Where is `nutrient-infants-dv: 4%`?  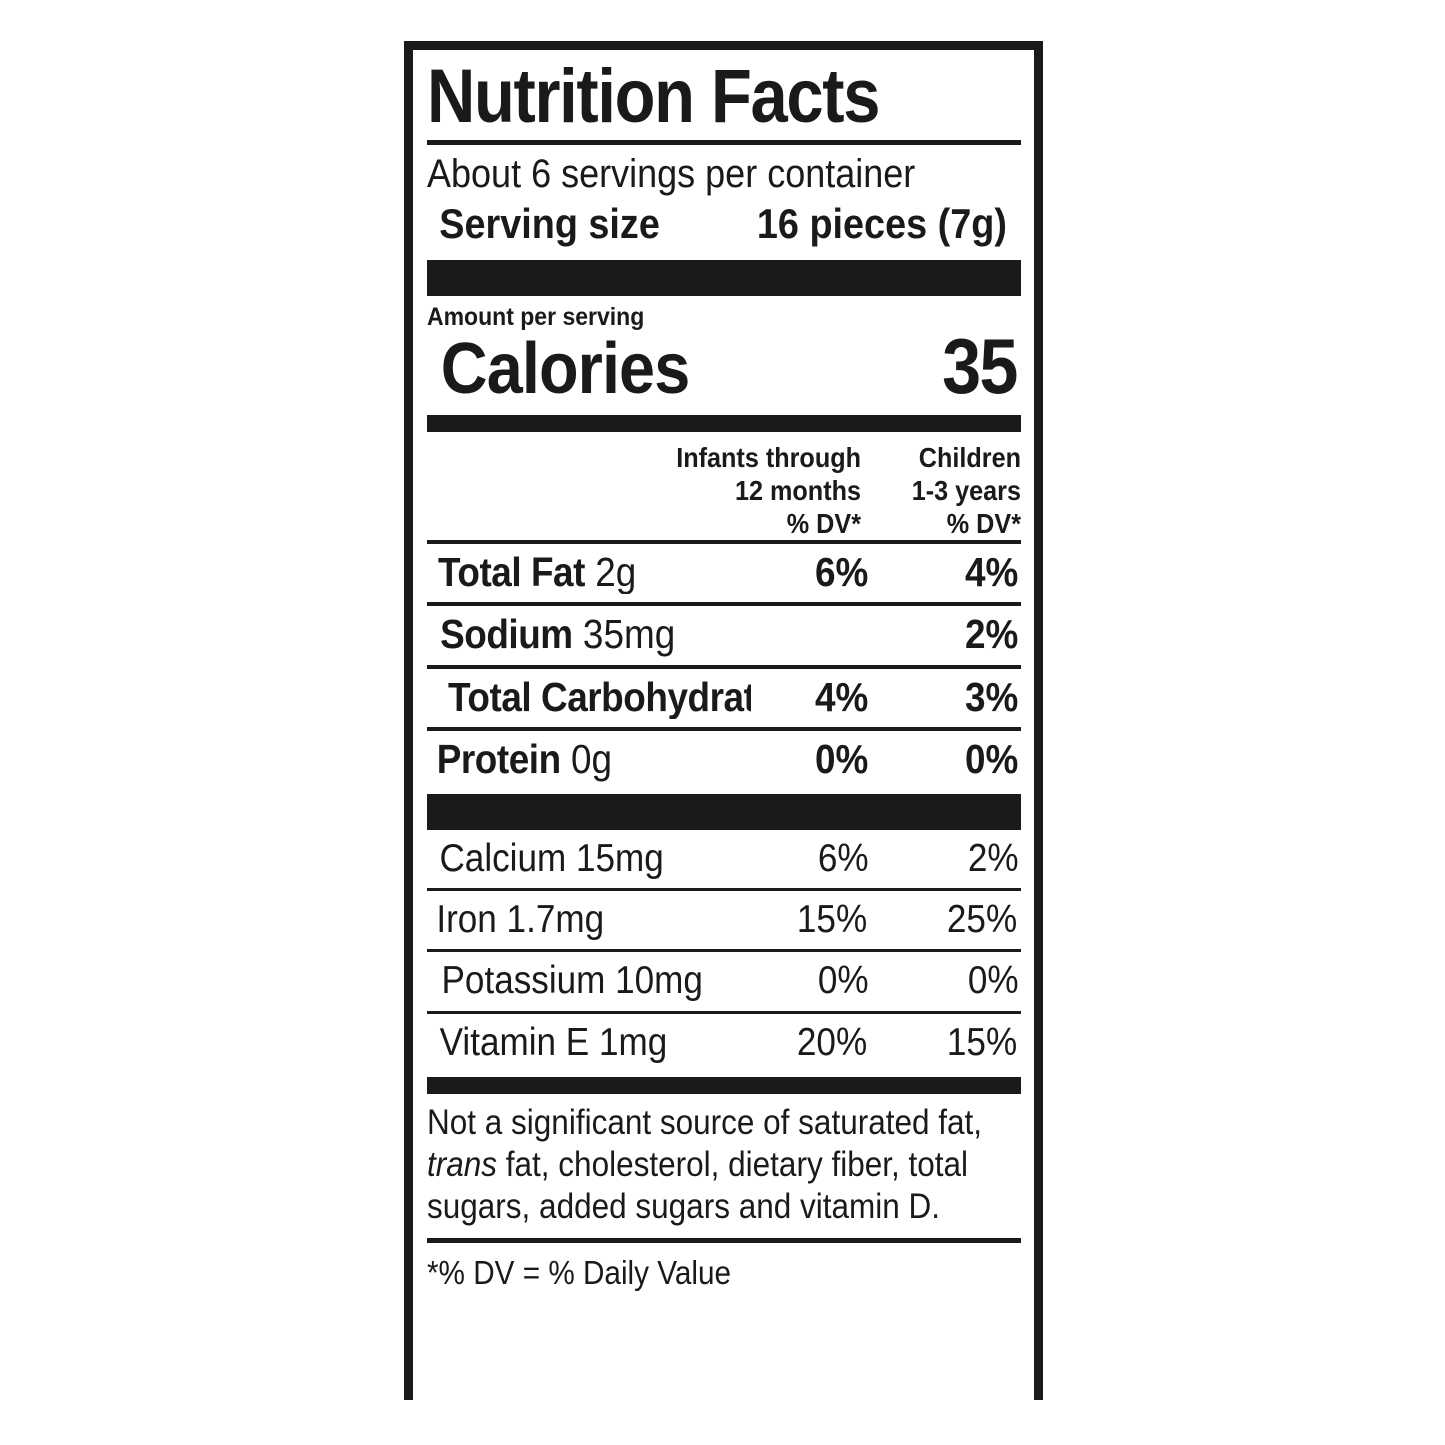 nutrient-infants-dv: 4% is located at coordinates (841, 696).